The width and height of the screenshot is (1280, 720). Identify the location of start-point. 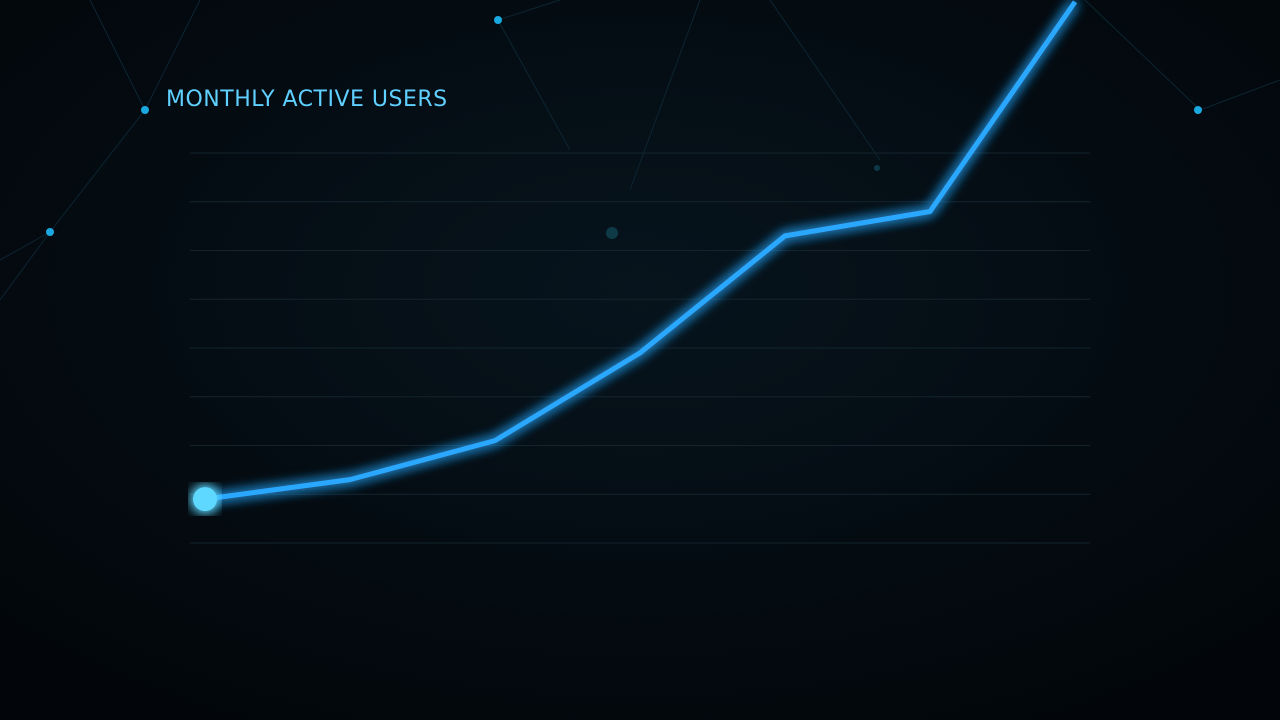
(205, 499).